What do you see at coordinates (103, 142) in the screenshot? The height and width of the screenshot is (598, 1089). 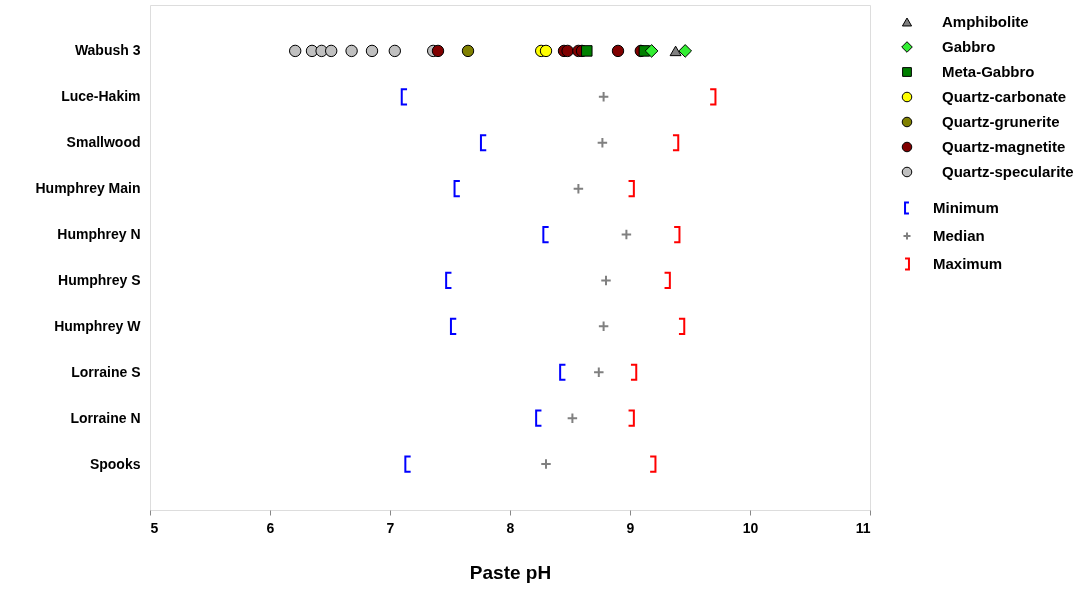 I see `y-tick-label: Smallwood` at bounding box center [103, 142].